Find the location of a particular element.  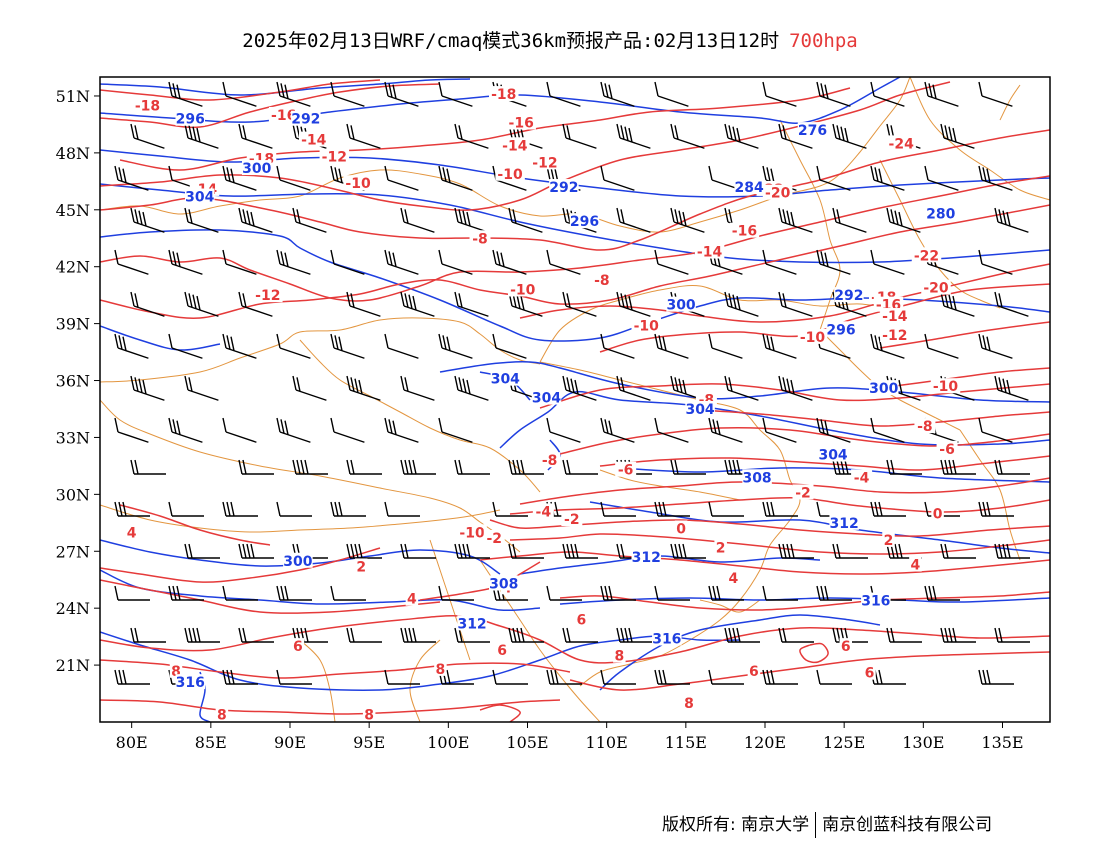

temperature-label: -6 is located at coordinates (626, 471).